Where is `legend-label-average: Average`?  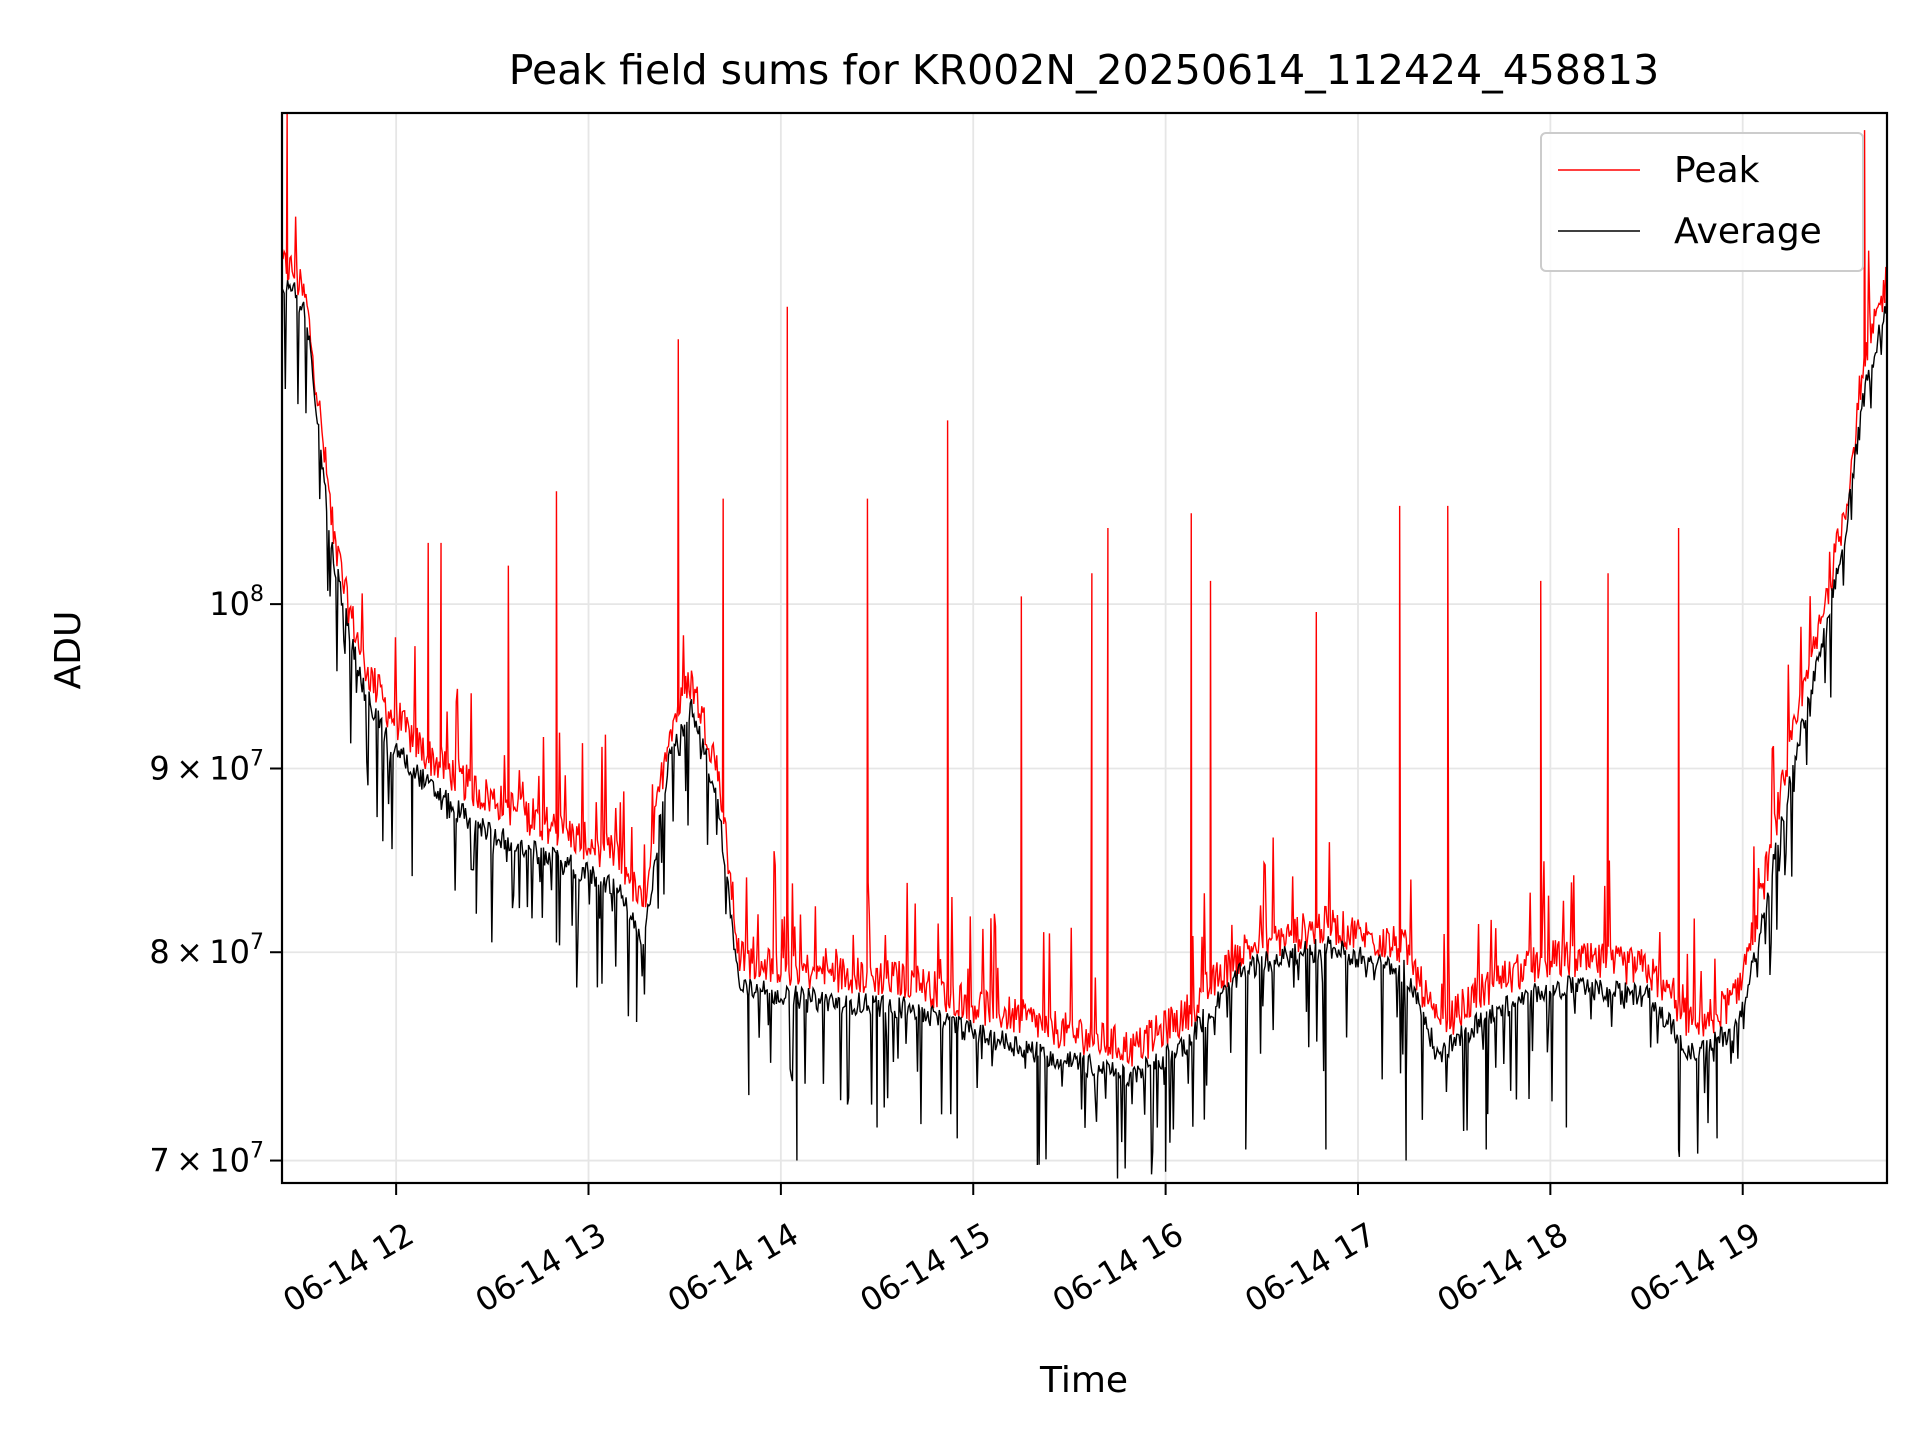
legend-label-average: Average is located at coordinates (1748, 231).